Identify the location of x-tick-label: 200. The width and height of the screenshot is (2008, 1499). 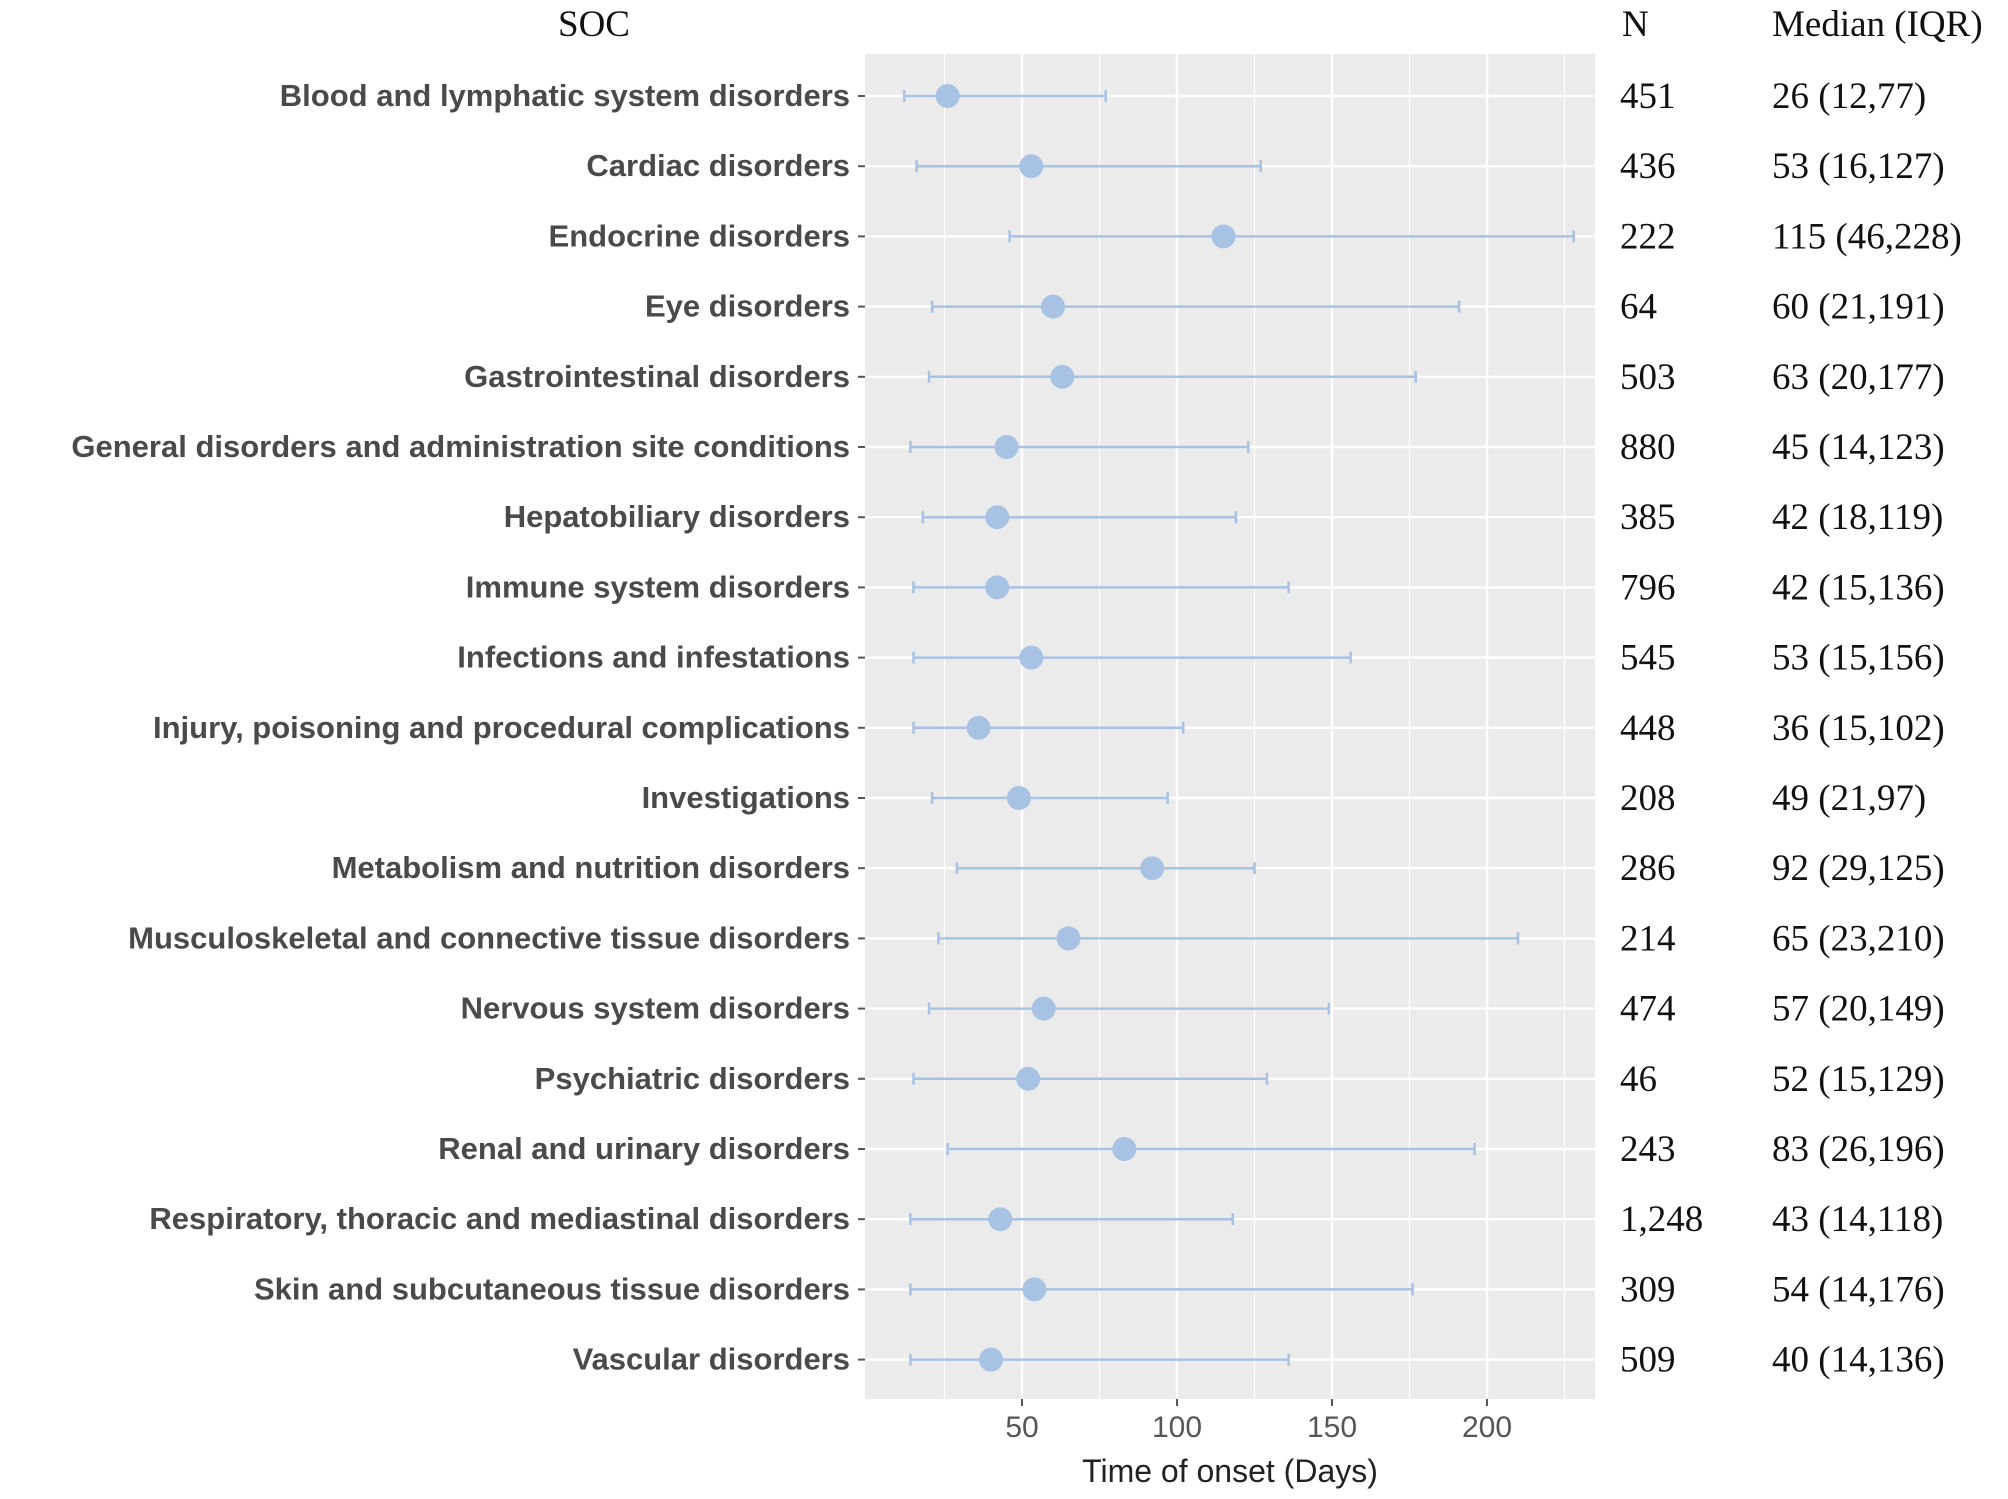
(1487, 1427).